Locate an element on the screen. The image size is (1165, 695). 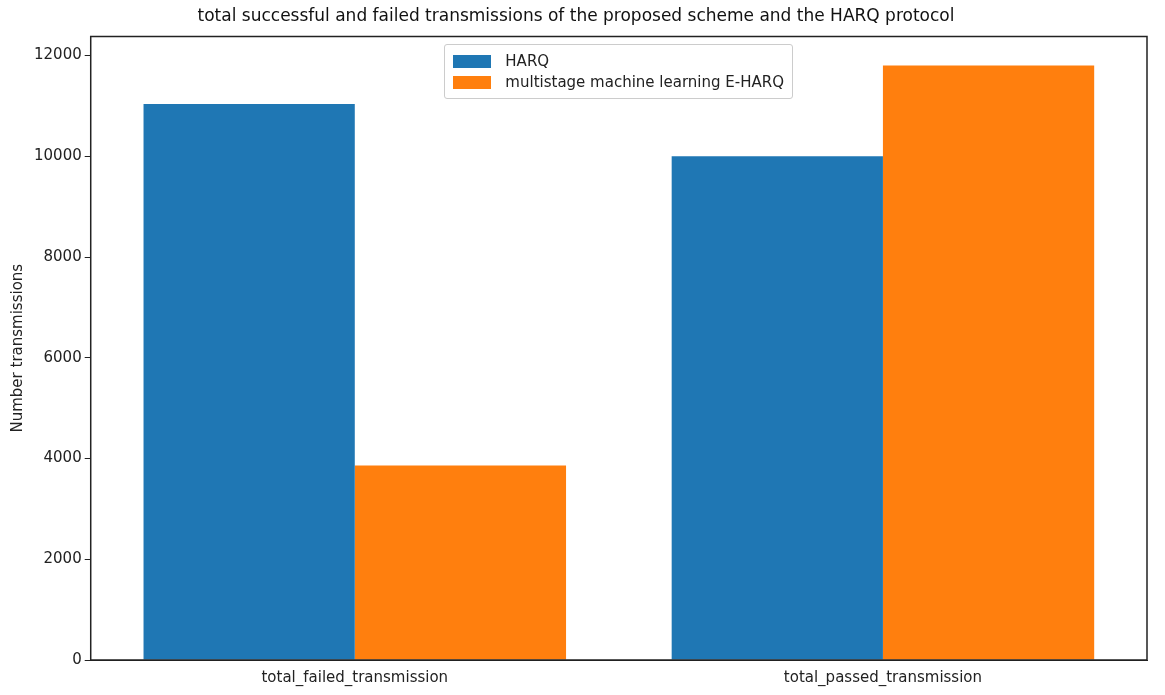
x-tick-label: total_passed_transmission is located at coordinates (883, 677).